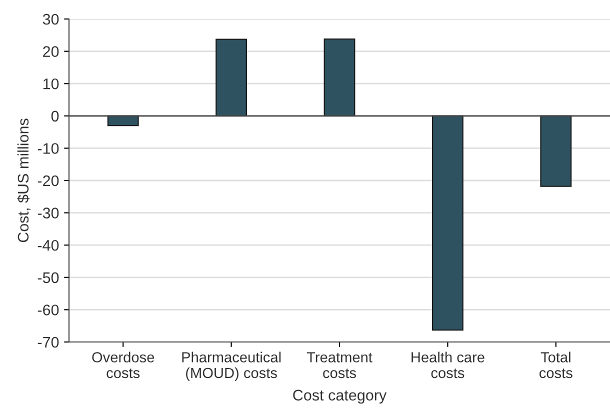 This screenshot has height=415, width=610. I want to click on y-tick-label: -40, so click(48, 245).